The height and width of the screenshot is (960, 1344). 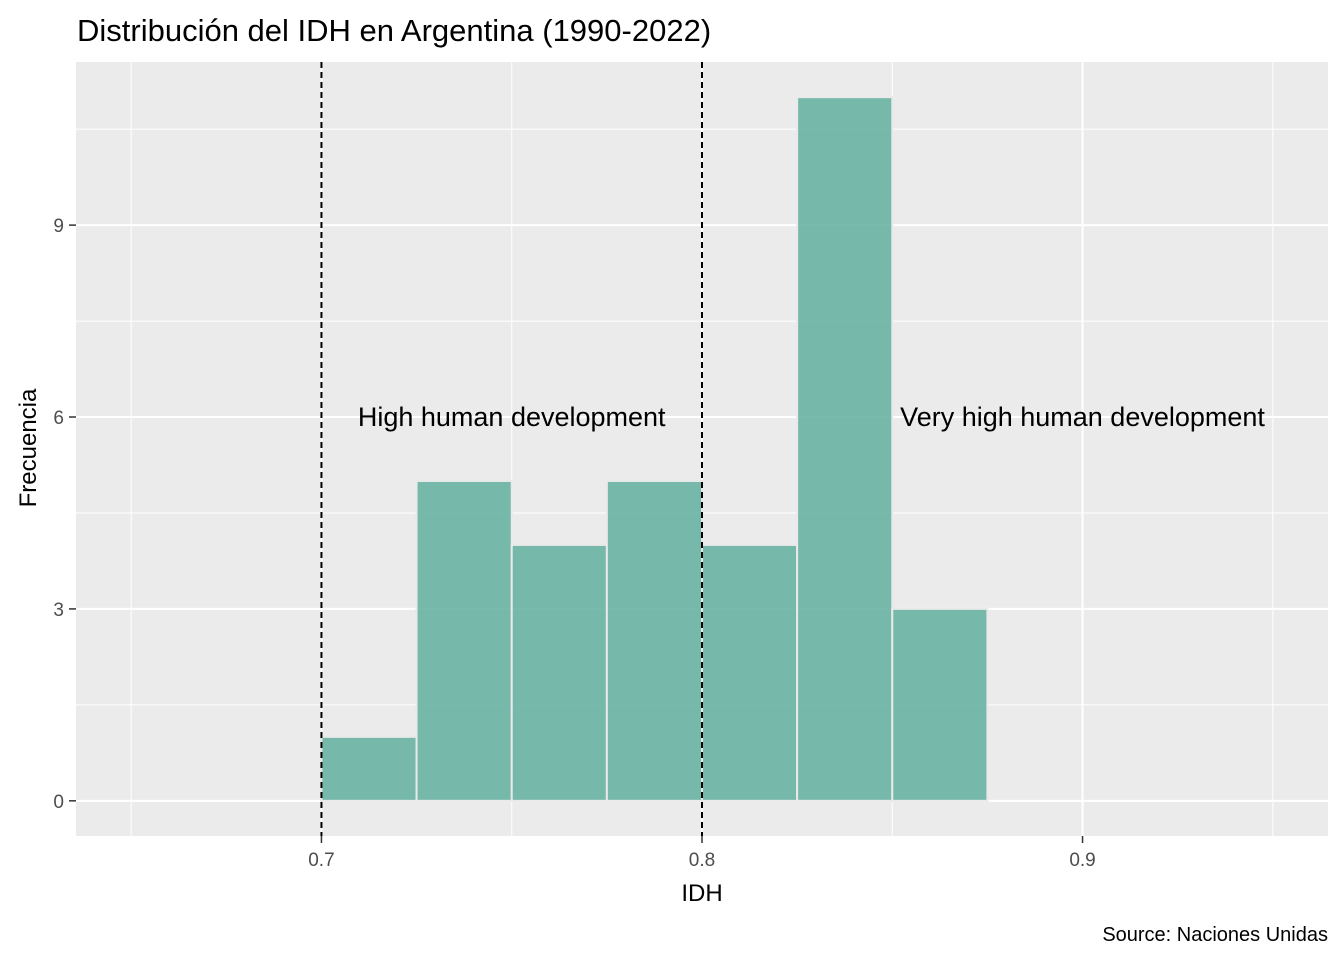 I want to click on y-axis-label: Frecuencia, so click(x=28, y=447).